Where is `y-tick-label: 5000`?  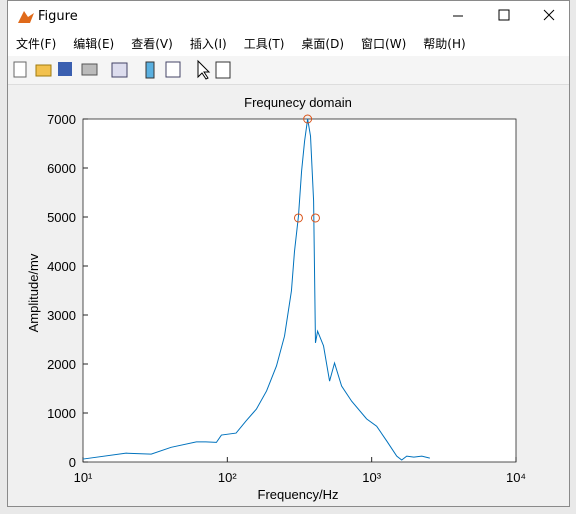
y-tick-label: 5000 is located at coordinates (61, 217).